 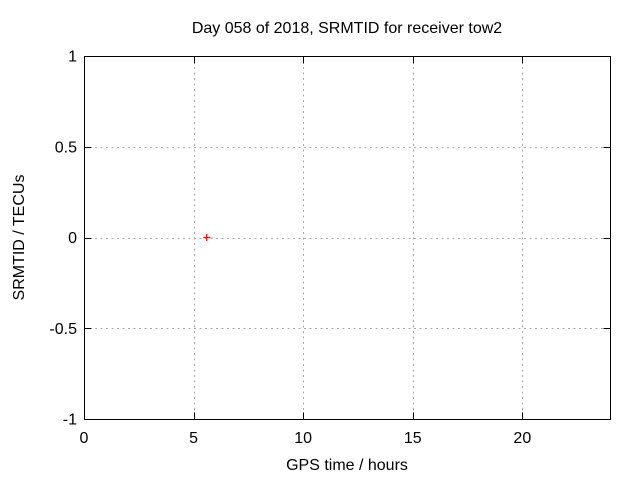 I want to click on x-tick-label: 10, so click(x=303, y=438).